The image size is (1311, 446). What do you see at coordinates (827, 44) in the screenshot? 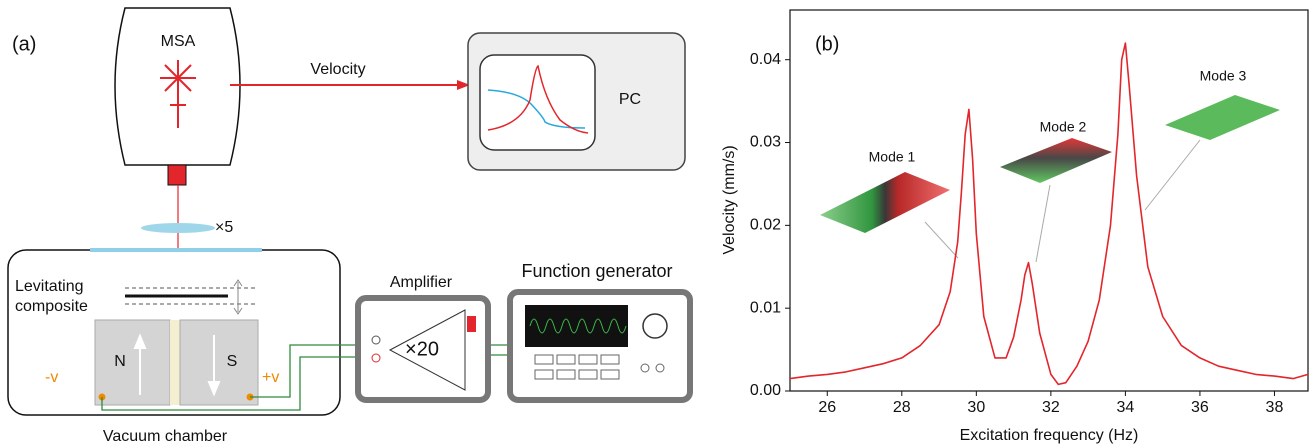
I see `panel-label: (b)` at bounding box center [827, 44].